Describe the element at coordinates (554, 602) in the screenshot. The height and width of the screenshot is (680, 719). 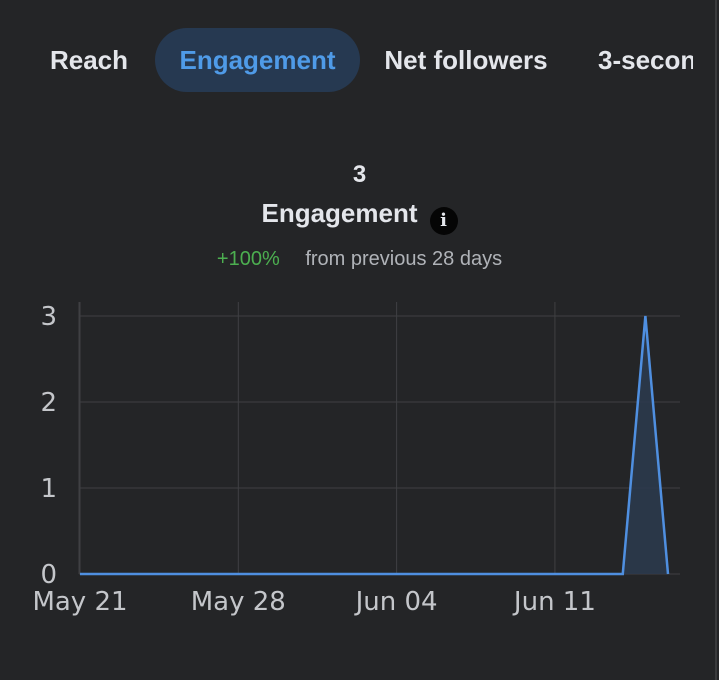
I see `x-tick-label: Jun 11` at that location.